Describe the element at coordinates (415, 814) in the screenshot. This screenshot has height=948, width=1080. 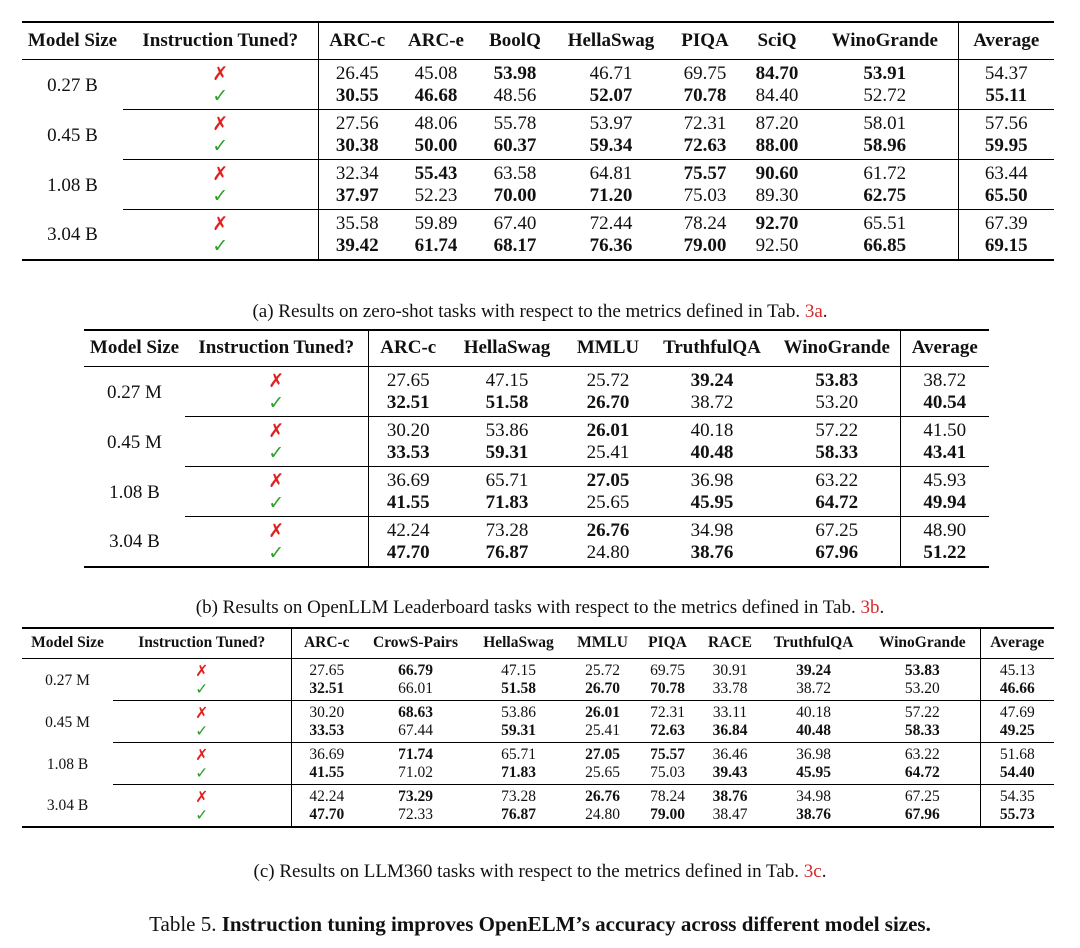
I see `score-cell: 72.33` at that location.